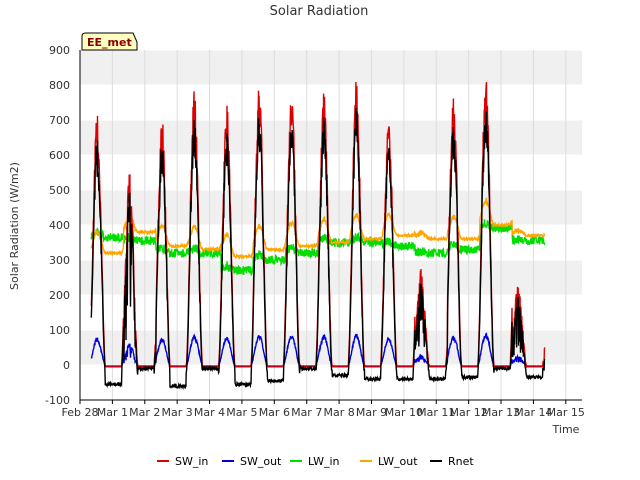 This screenshot has width=640, height=480. What do you see at coordinates (57, 400) in the screenshot?
I see `y-tick-label: -100` at bounding box center [57, 400].